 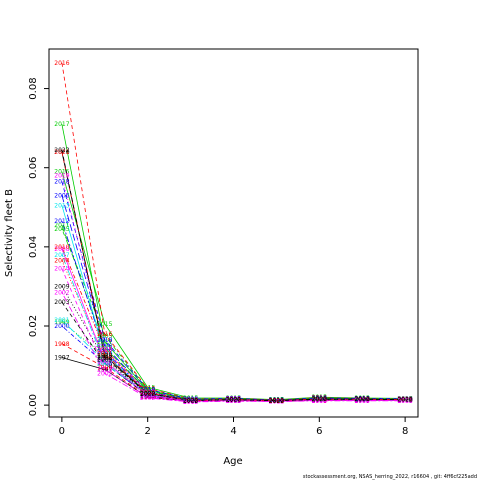 What do you see at coordinates (33, 88) in the screenshot?
I see `y-tick-label: 0.08` at bounding box center [33, 88].